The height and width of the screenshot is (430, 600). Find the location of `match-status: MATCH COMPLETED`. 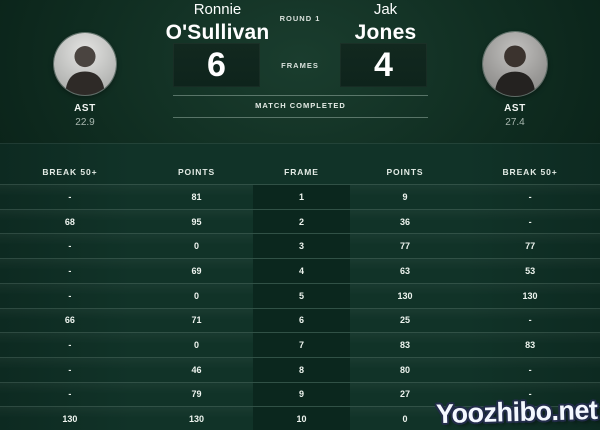

match-status: MATCH COMPLETED is located at coordinates (300, 105).